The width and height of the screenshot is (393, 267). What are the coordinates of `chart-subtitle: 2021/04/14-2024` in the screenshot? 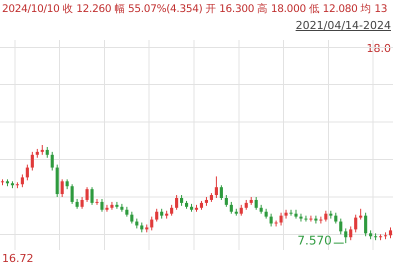 It's located at (343, 25).